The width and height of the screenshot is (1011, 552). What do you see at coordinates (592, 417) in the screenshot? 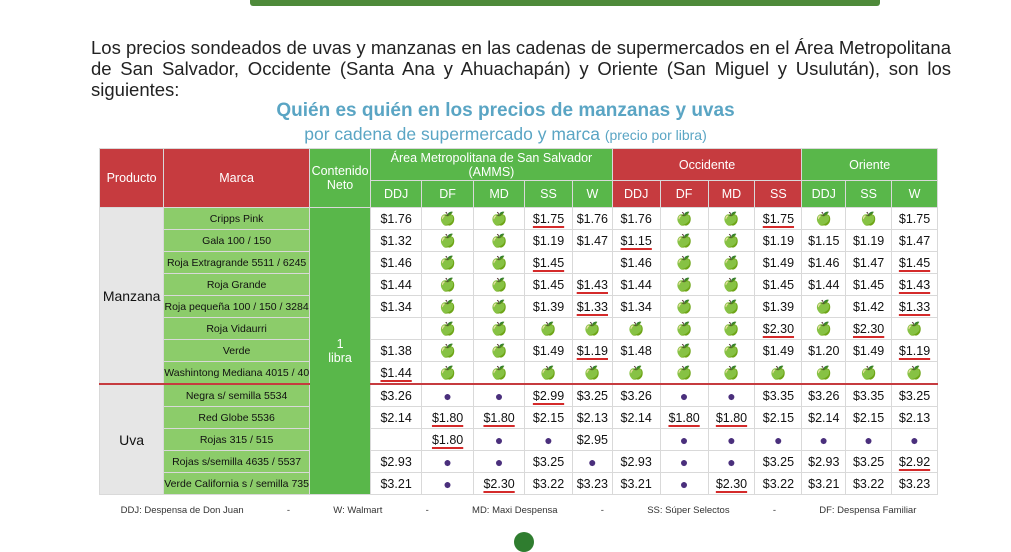
I see `price-cell: $2.13` at bounding box center [592, 417].